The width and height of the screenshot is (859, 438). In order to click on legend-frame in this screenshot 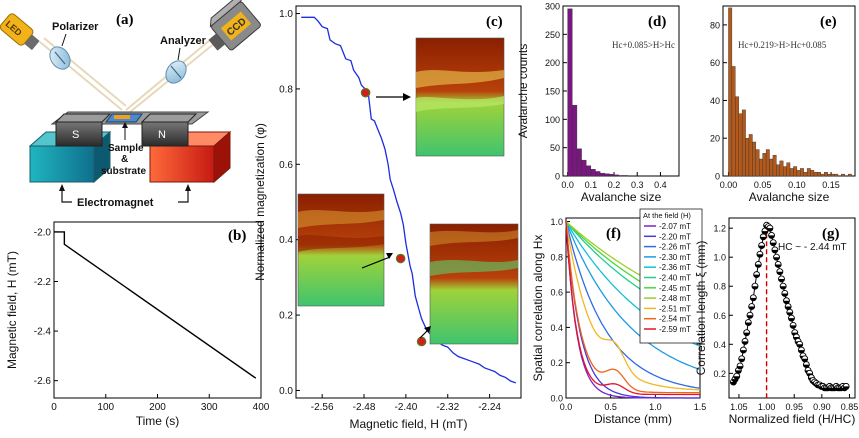, I will do `click(671, 276)`.